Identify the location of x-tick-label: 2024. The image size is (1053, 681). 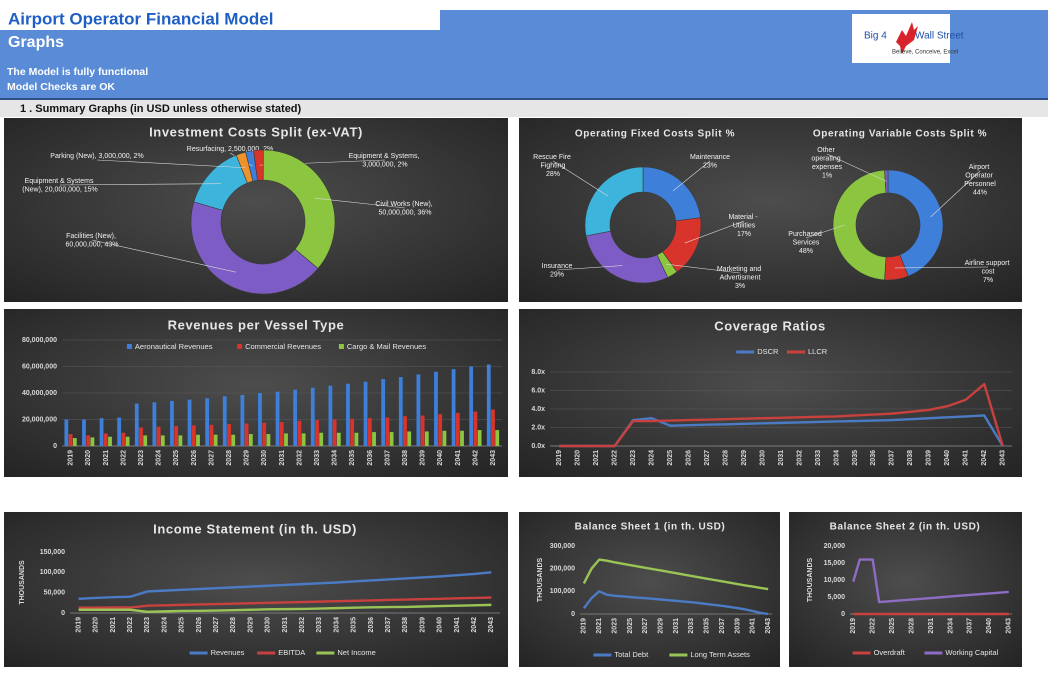
(159, 458).